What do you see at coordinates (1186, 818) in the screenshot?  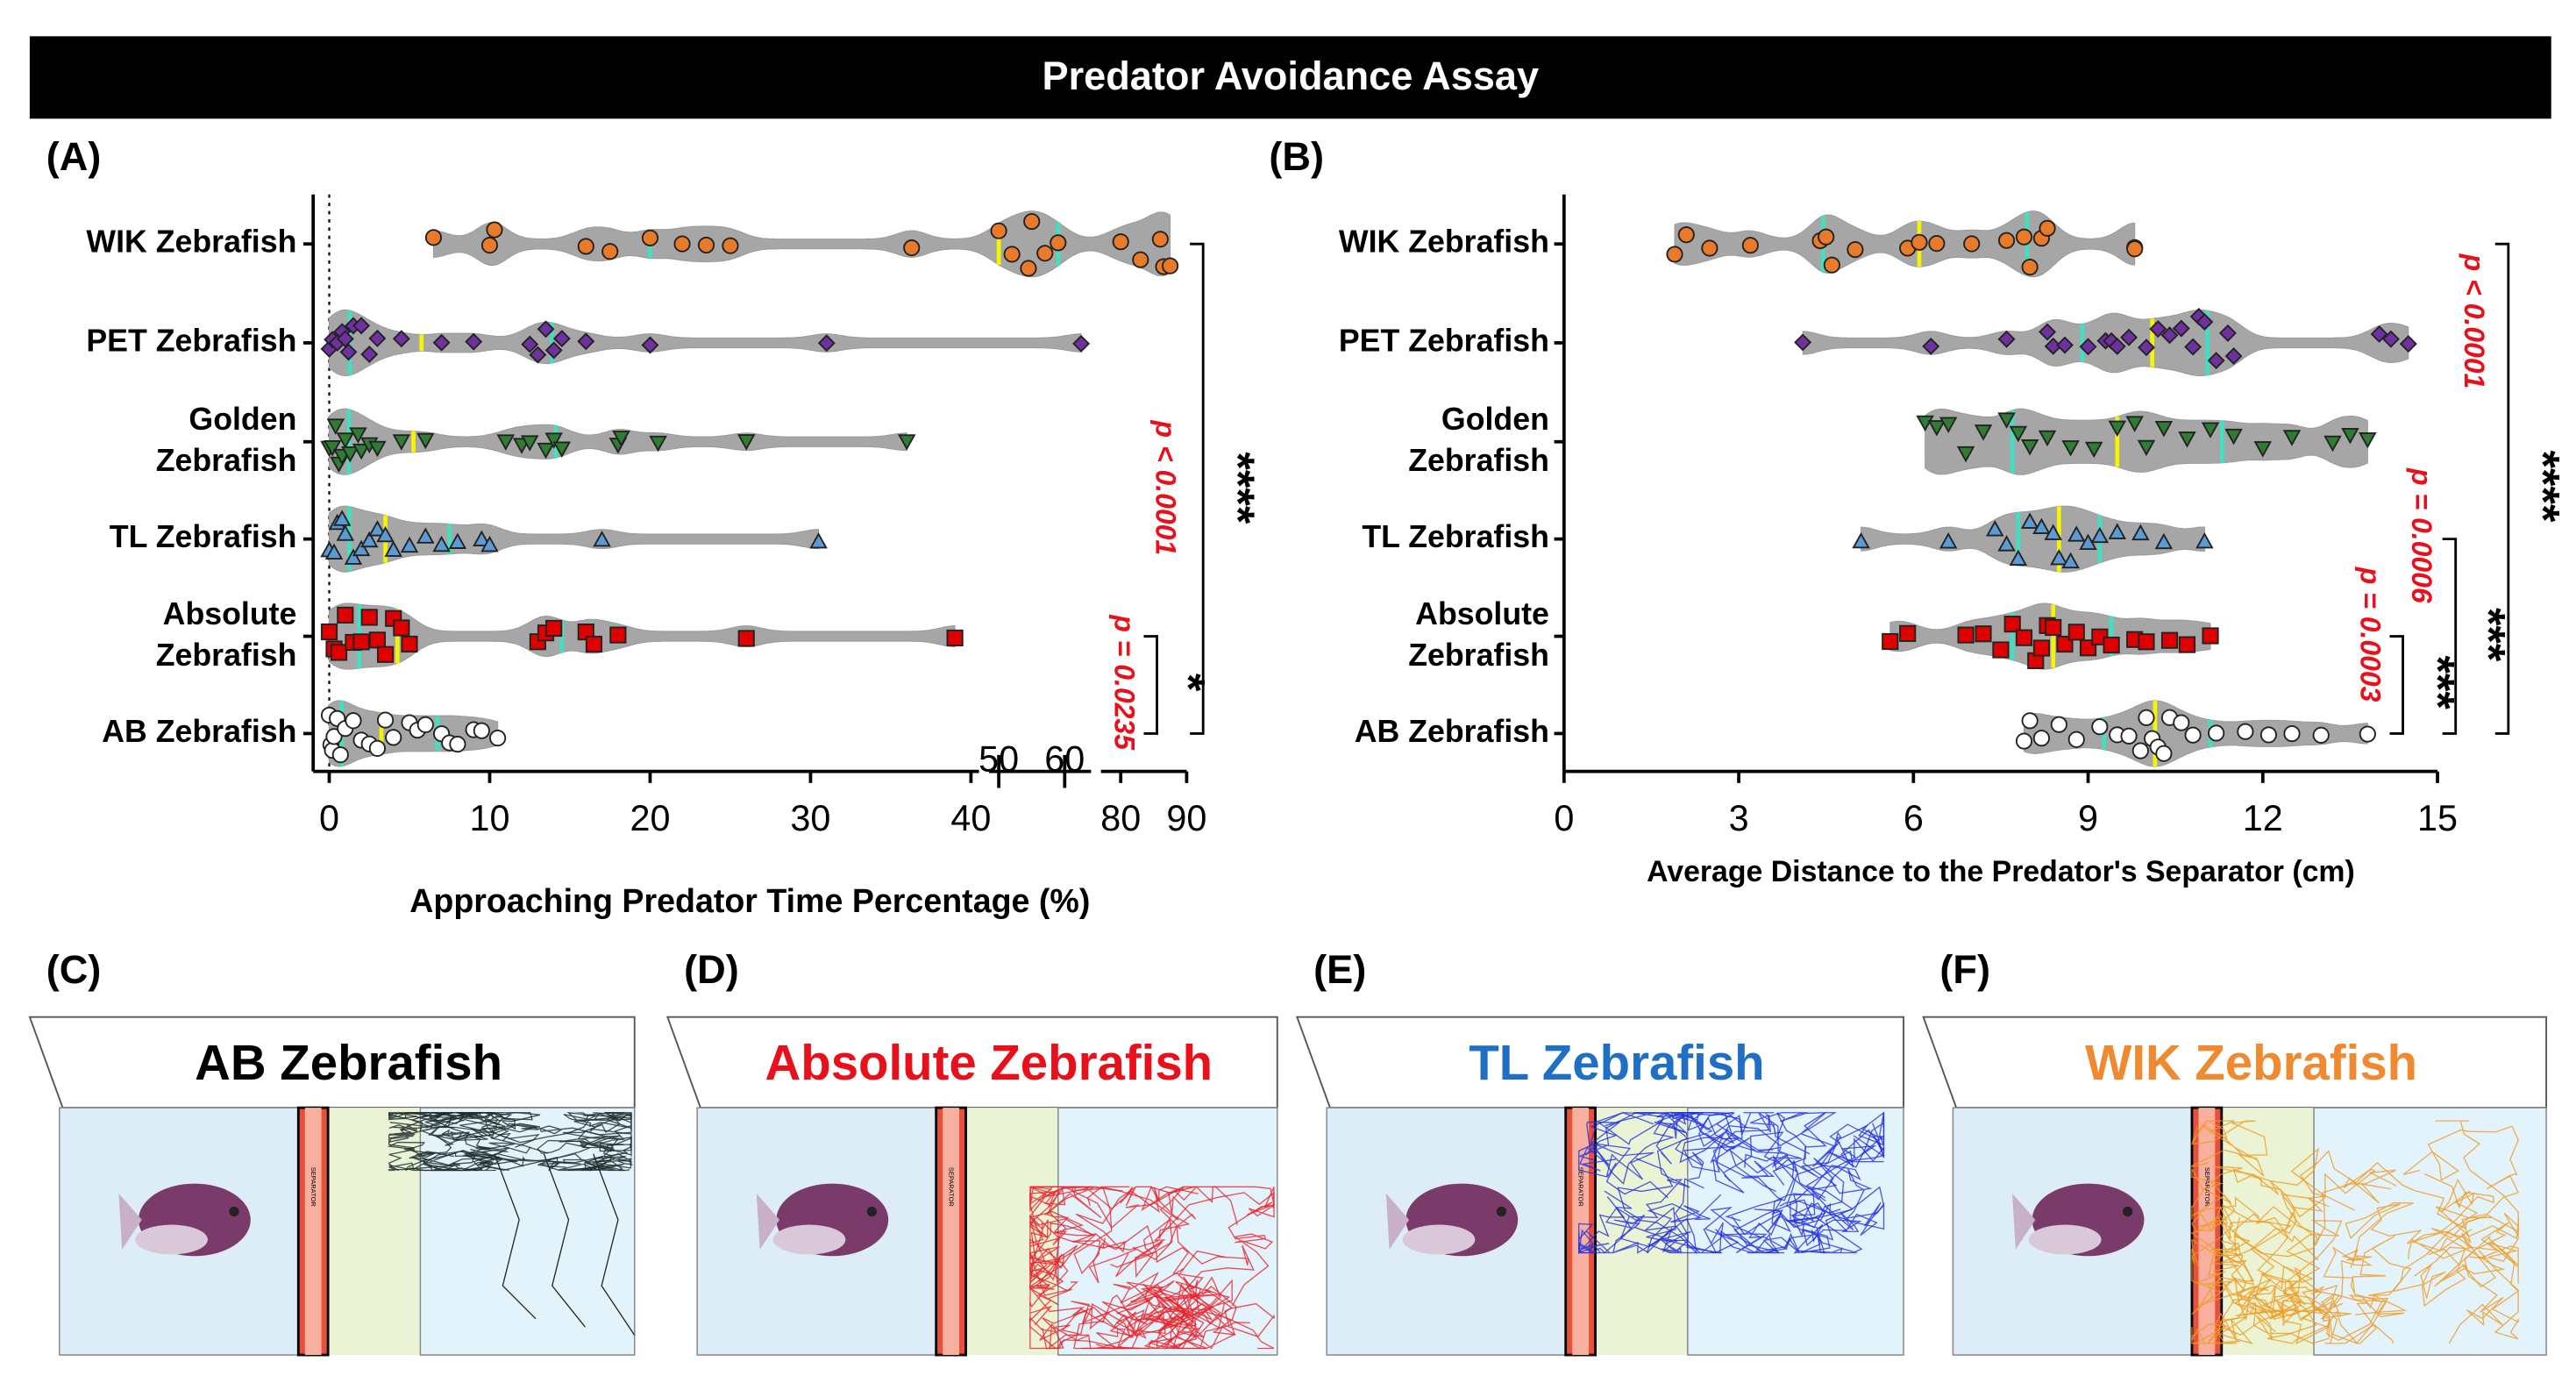 I see `x-tick-label: 90` at bounding box center [1186, 818].